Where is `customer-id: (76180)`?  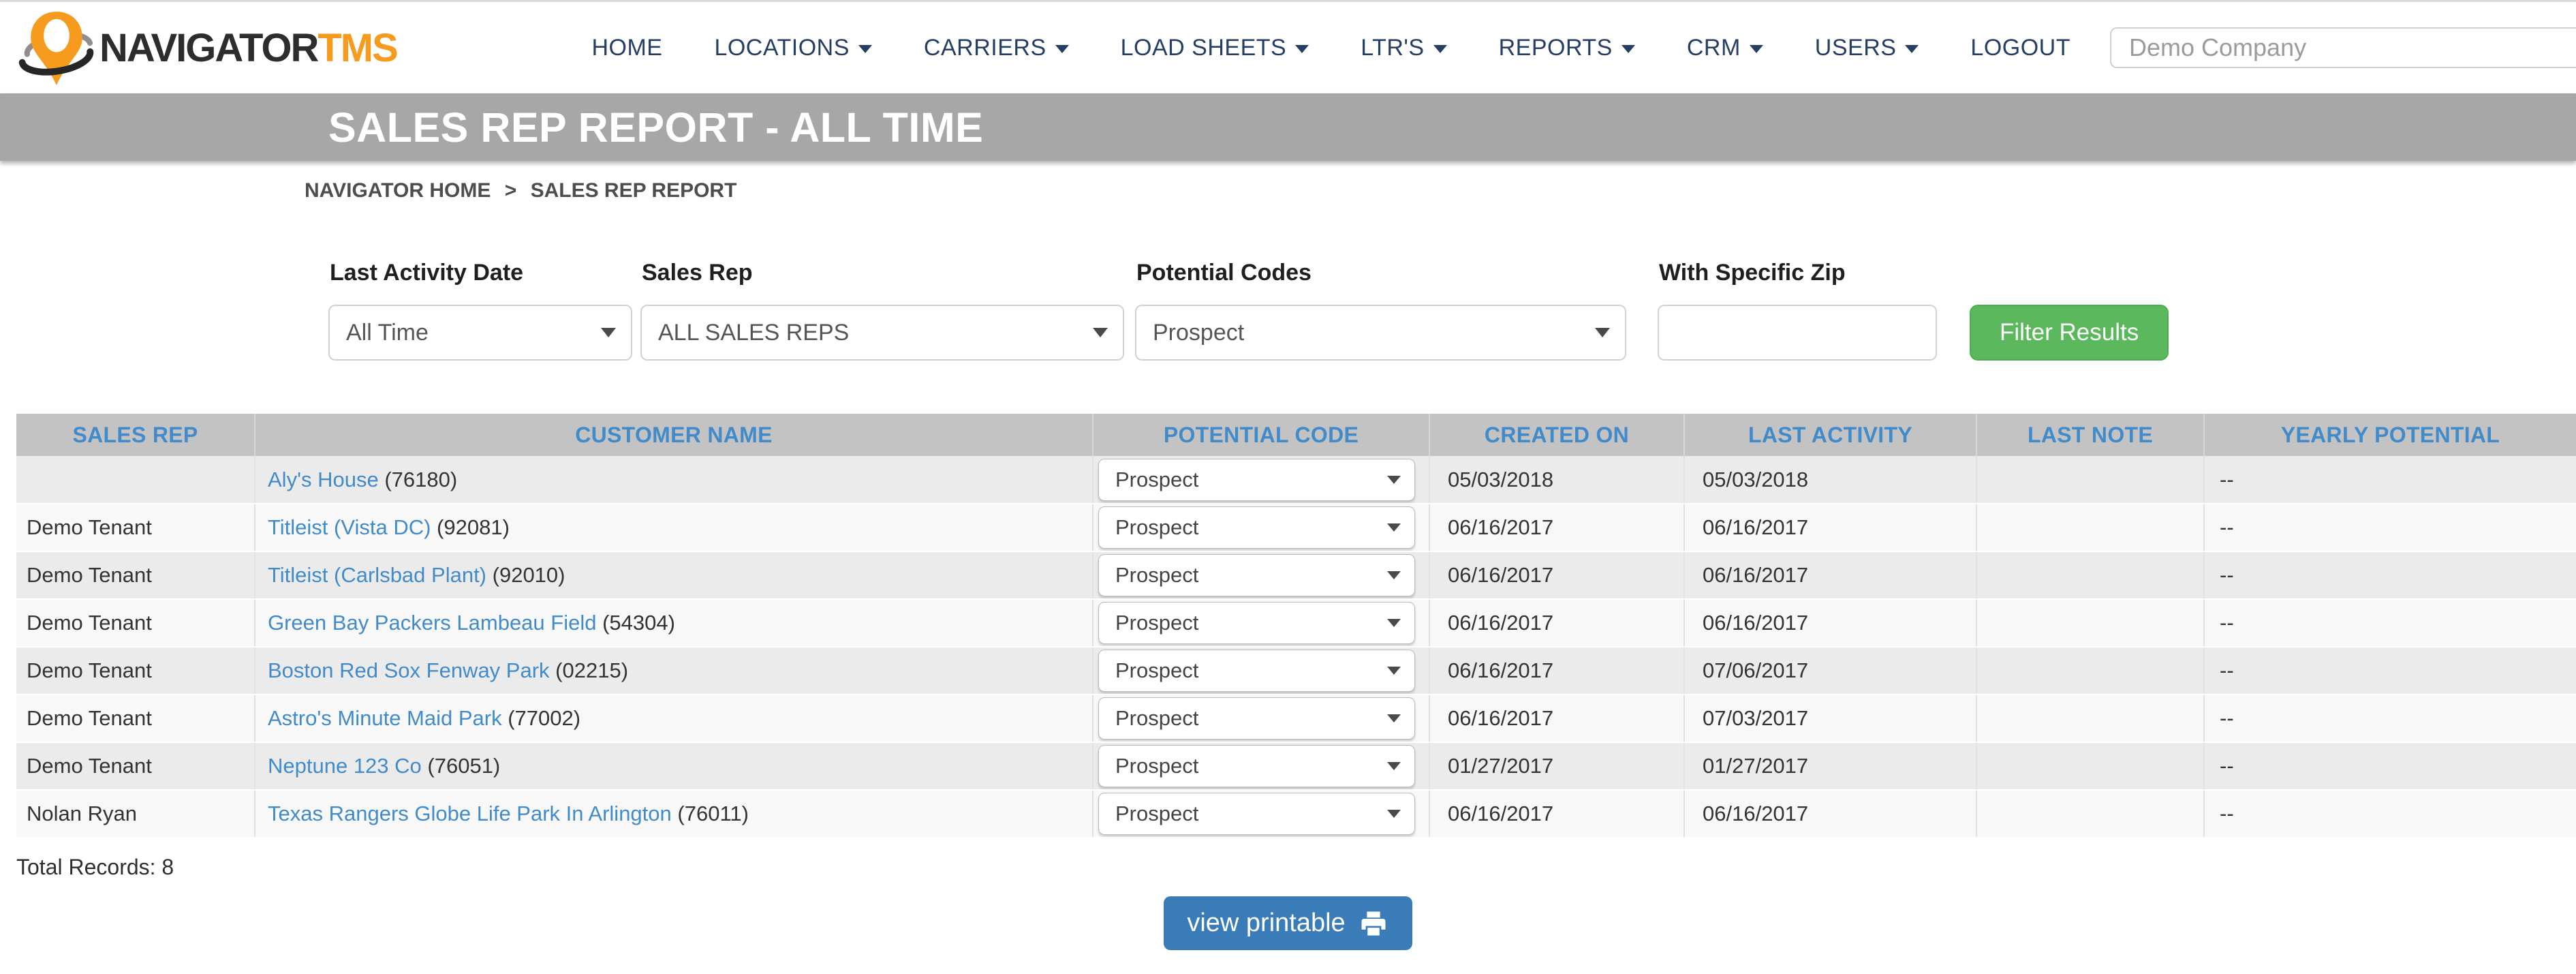 customer-id: (76180) is located at coordinates (421, 479).